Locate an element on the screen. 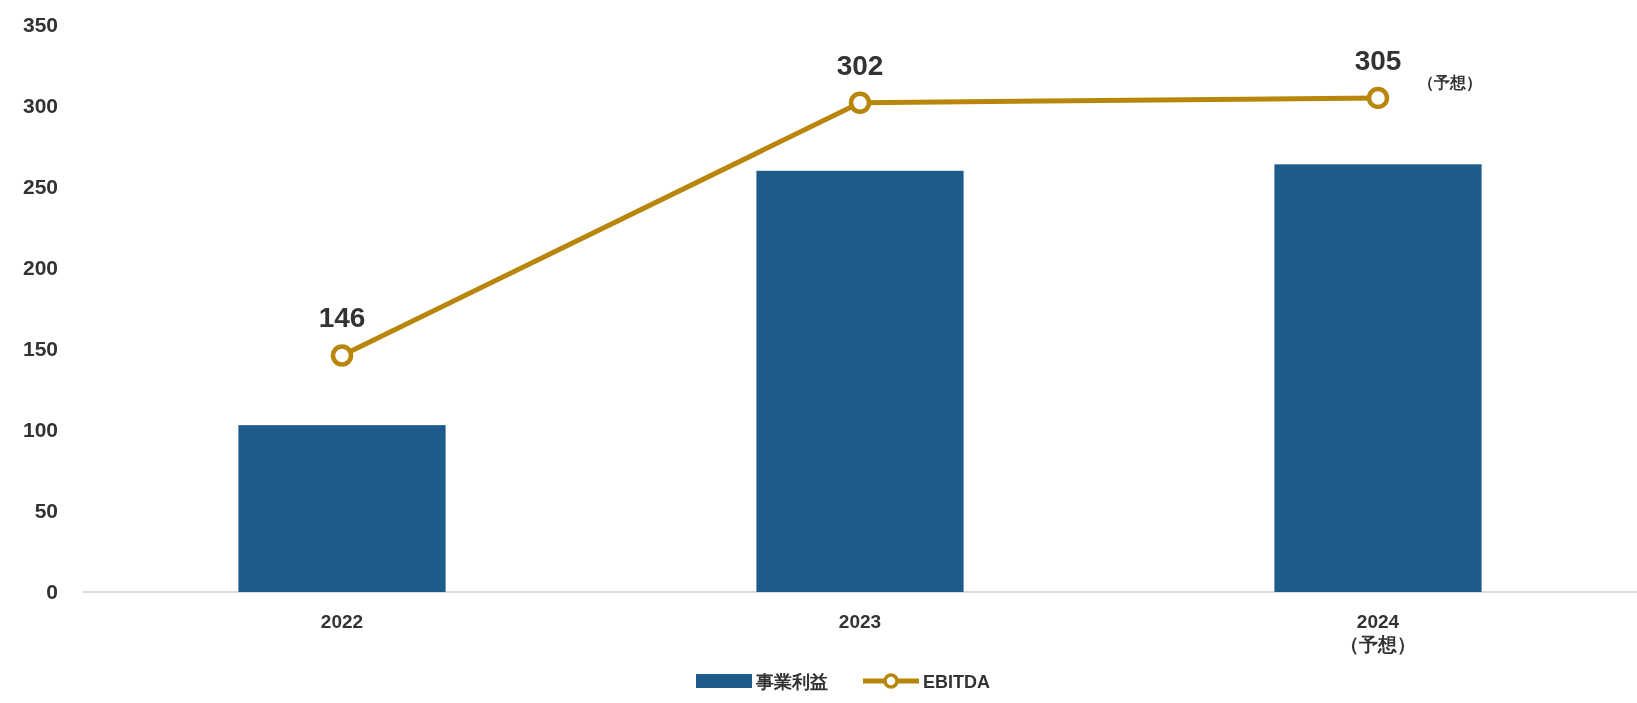 This screenshot has height=703, width=1637. data-label: 305 is located at coordinates (1378, 60).